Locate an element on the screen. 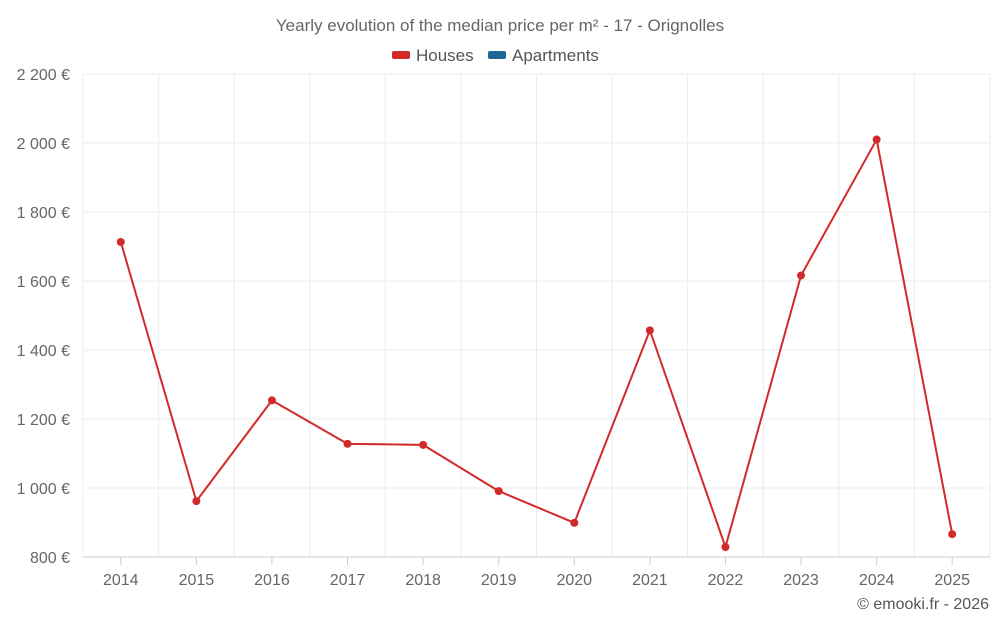 Image resolution: width=1000 pixels, height=625 pixels. legend-item-houses: Houses is located at coordinates (433, 55).